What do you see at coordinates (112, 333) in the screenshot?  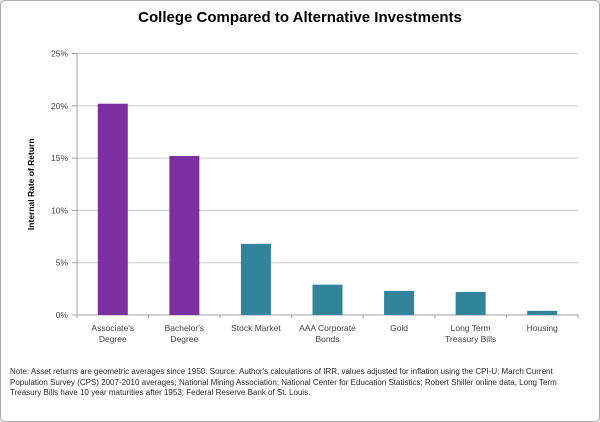 I see `x-tick-label: Associate's Degree` at bounding box center [112, 333].